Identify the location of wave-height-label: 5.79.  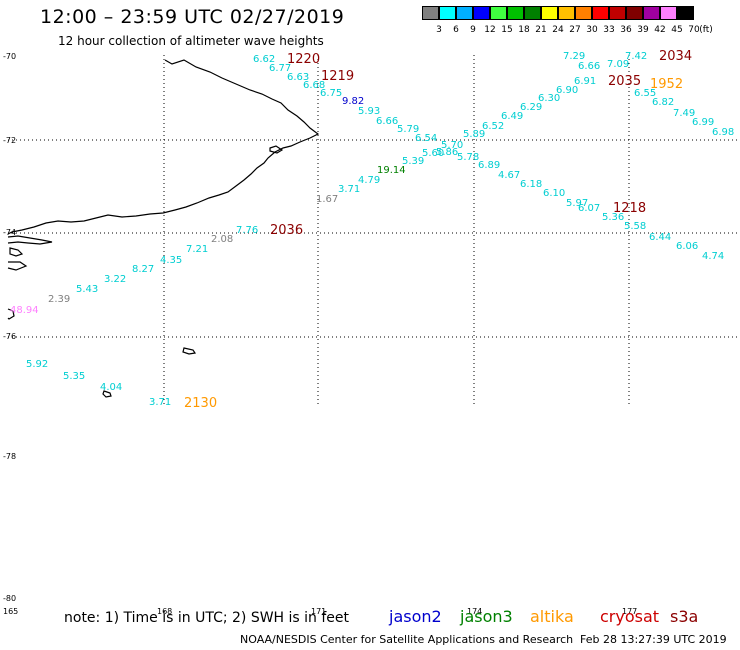
(408, 129).